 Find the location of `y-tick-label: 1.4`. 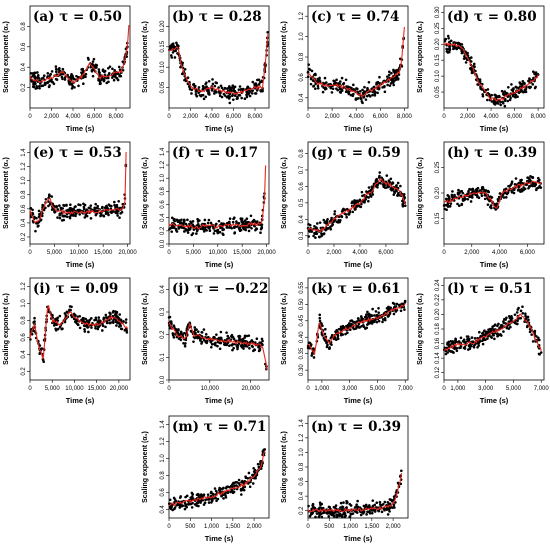

y-tick-label: 1.4 is located at coordinates (24, 152).